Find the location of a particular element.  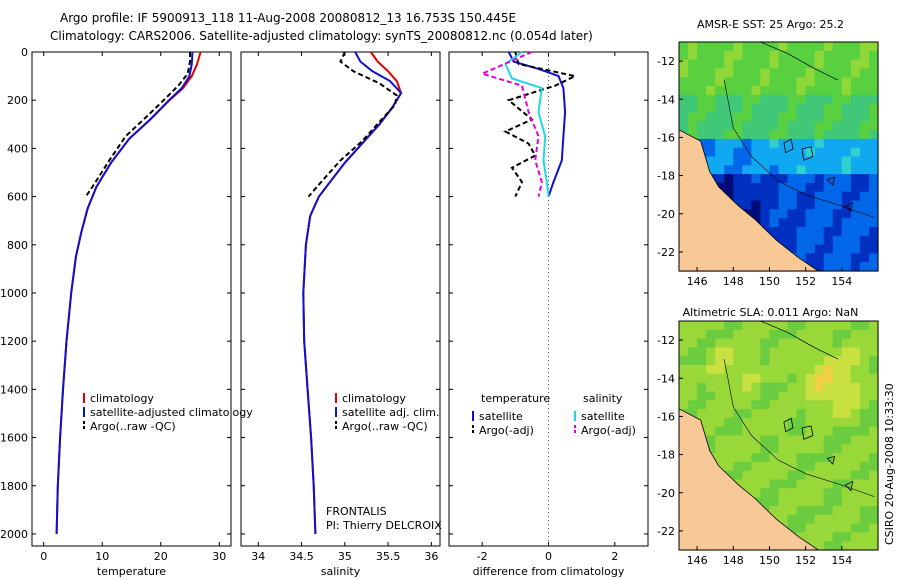

diff-legend-label: satellite is located at coordinates (501, 416).